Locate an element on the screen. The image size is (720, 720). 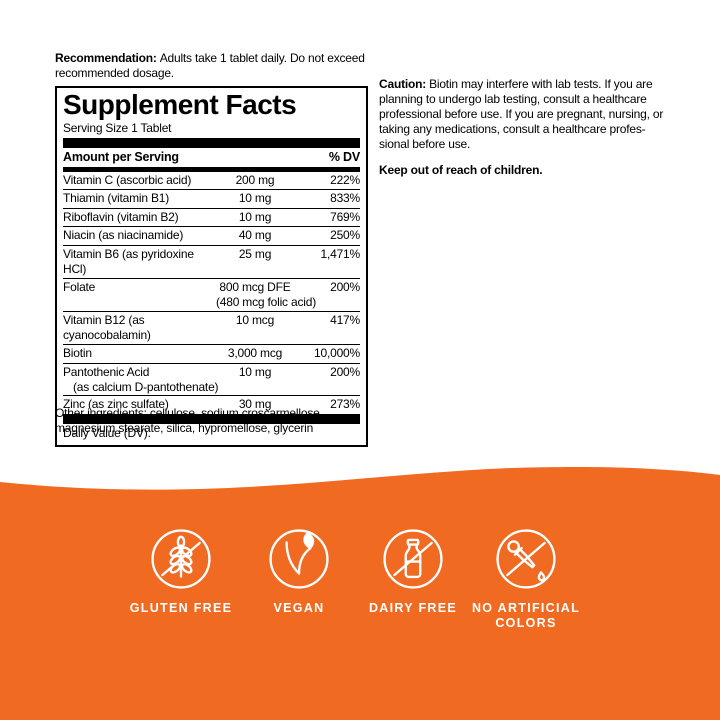
divider-thick-bar-bottom is located at coordinates (211, 418).